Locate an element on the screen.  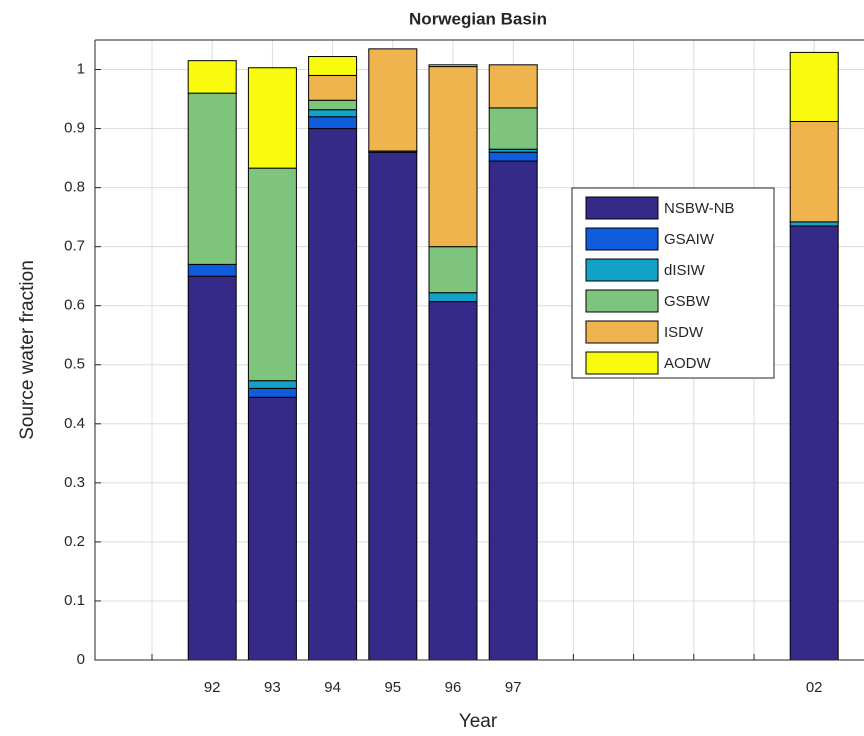
y-tick-label: 0.1 is located at coordinates (74, 600).